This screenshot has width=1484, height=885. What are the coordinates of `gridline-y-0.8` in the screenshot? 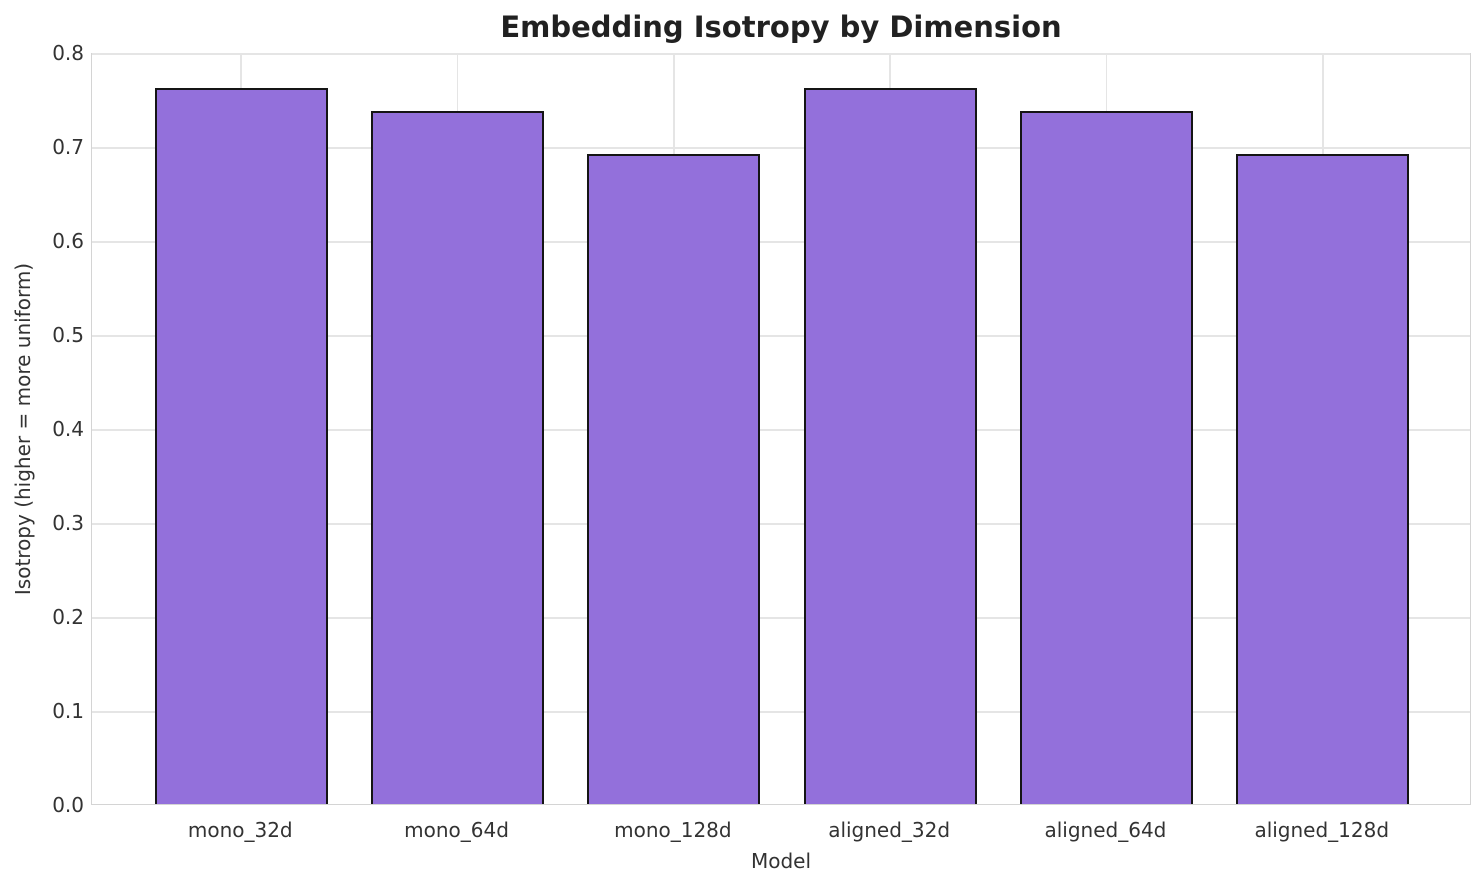 It's located at (781, 54).